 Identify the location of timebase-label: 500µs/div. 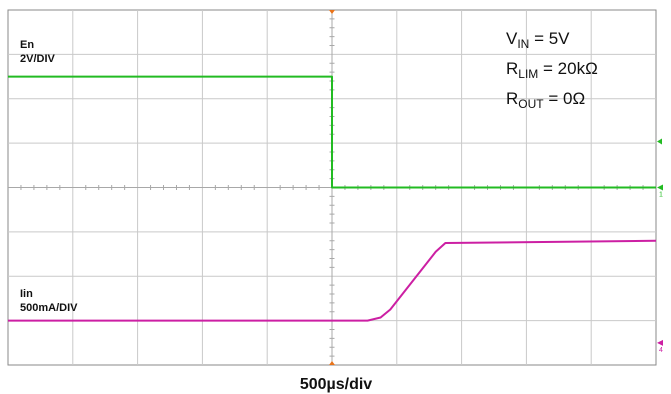
(336, 384).